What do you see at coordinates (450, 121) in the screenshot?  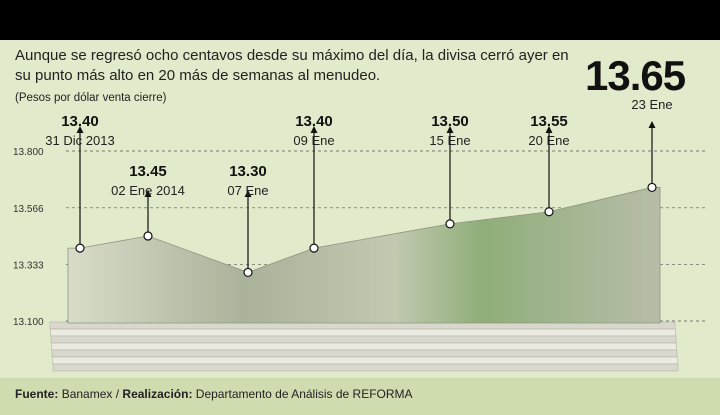 I see `value-label: 13.50` at bounding box center [450, 121].